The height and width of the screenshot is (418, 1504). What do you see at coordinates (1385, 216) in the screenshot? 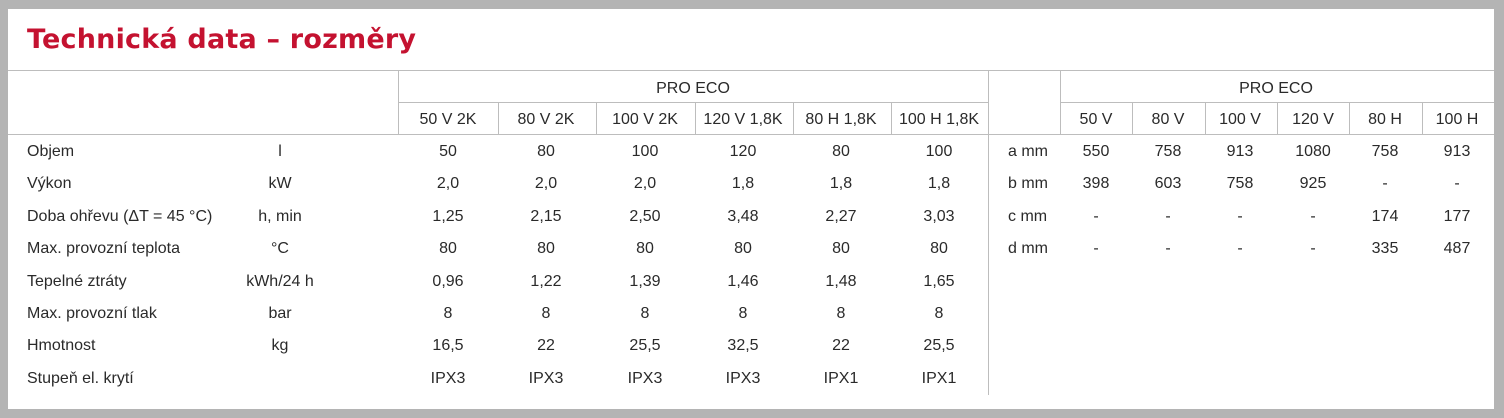
I see `table-cell: 174` at bounding box center [1385, 216].